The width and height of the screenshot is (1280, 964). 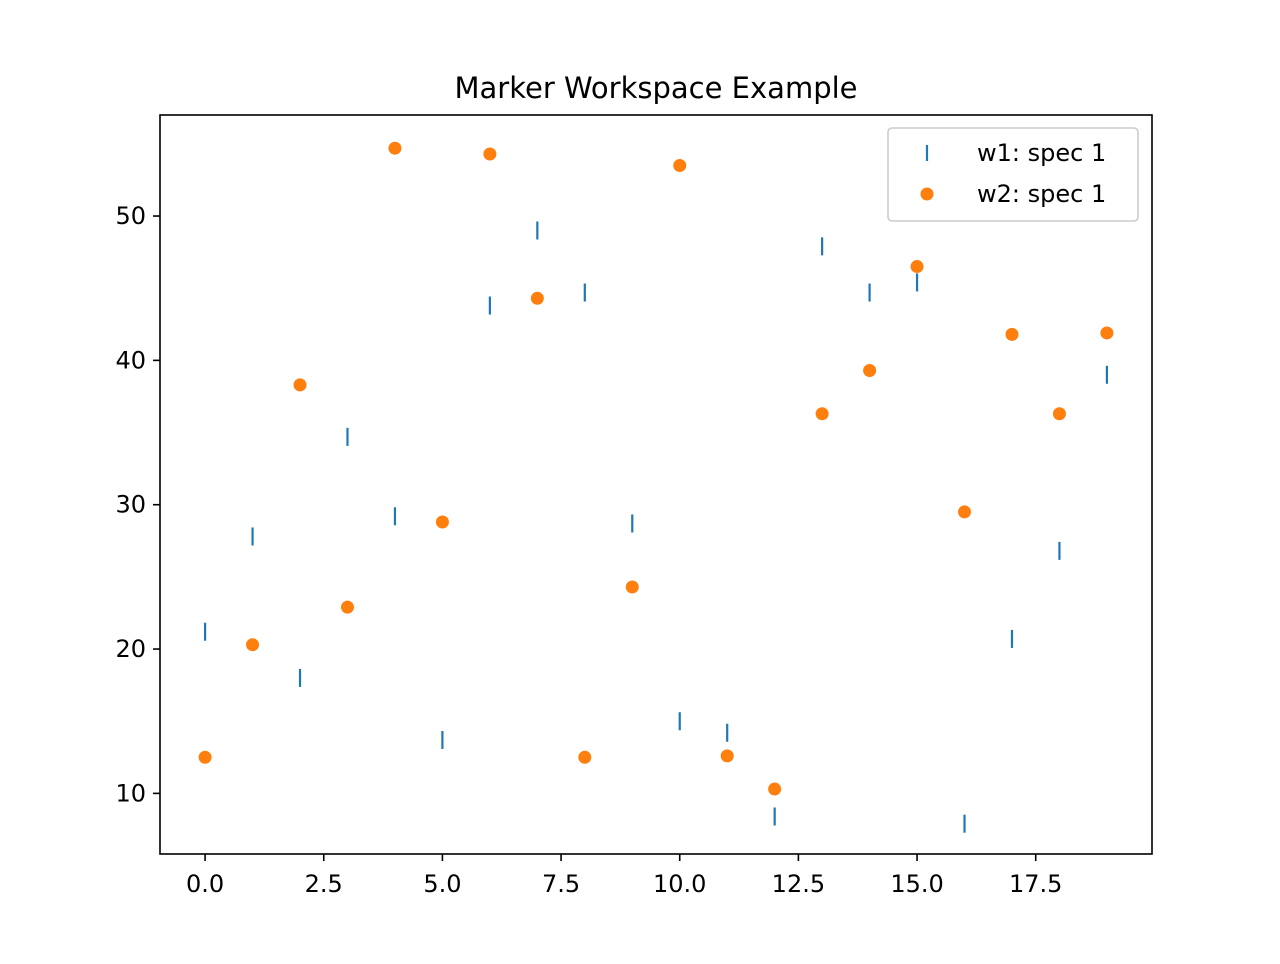 I want to click on y-axis: 10 20 30 40 50, so click(x=137, y=504).